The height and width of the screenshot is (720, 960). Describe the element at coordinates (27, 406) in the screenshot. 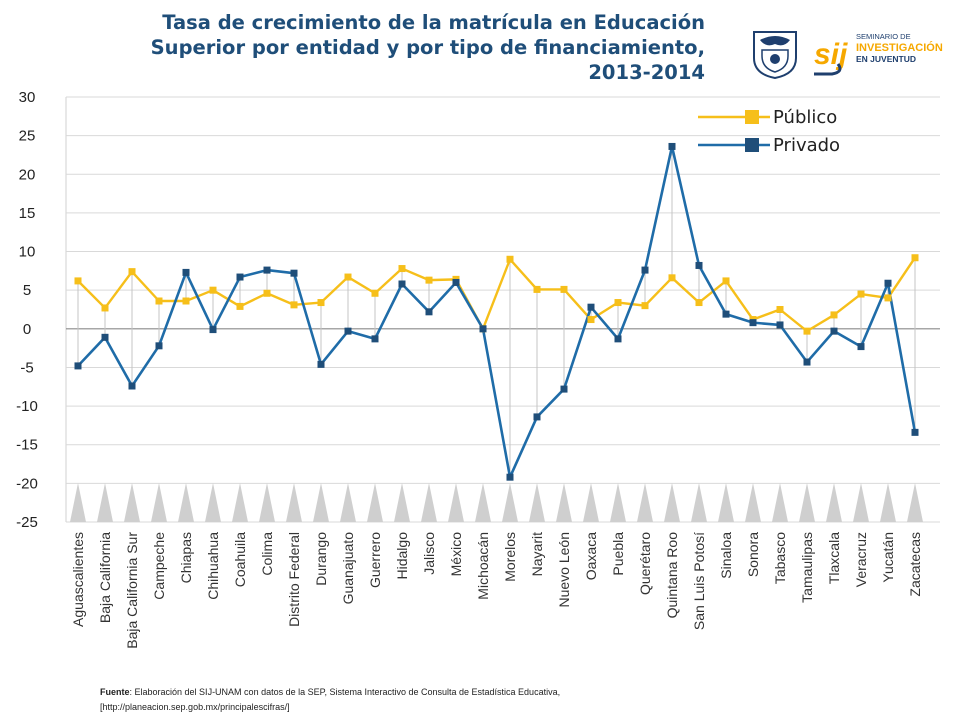

I see `y-tick-label: -10` at that location.